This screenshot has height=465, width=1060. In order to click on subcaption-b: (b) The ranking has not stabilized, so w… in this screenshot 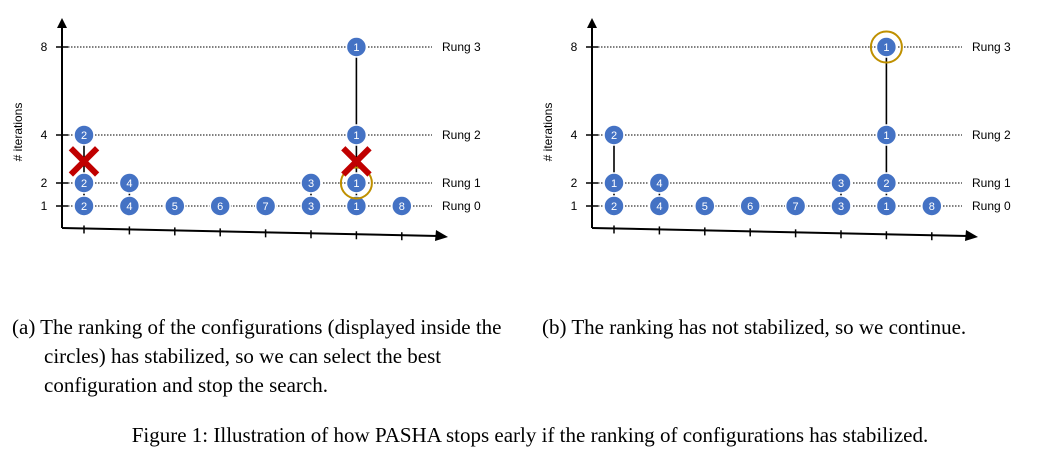, I will do `click(754, 327)`.